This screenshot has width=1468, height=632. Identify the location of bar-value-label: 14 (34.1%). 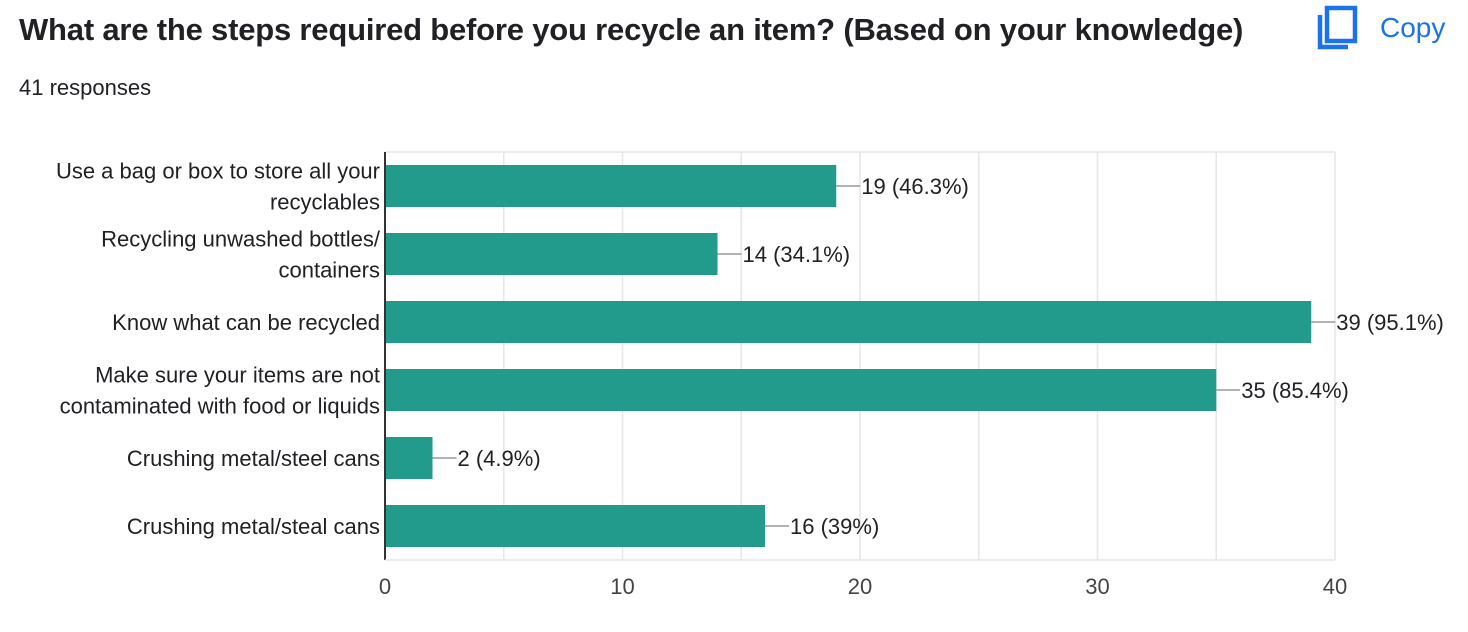
(797, 254).